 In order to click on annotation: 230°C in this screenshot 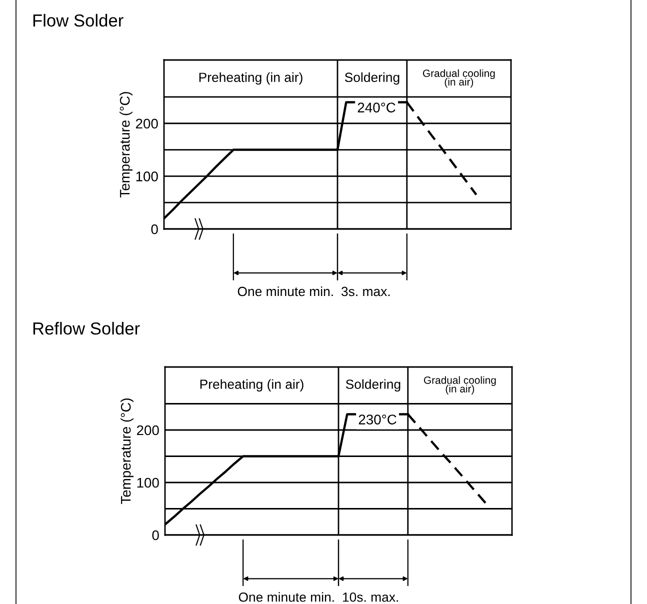, I will do `click(377, 419)`.